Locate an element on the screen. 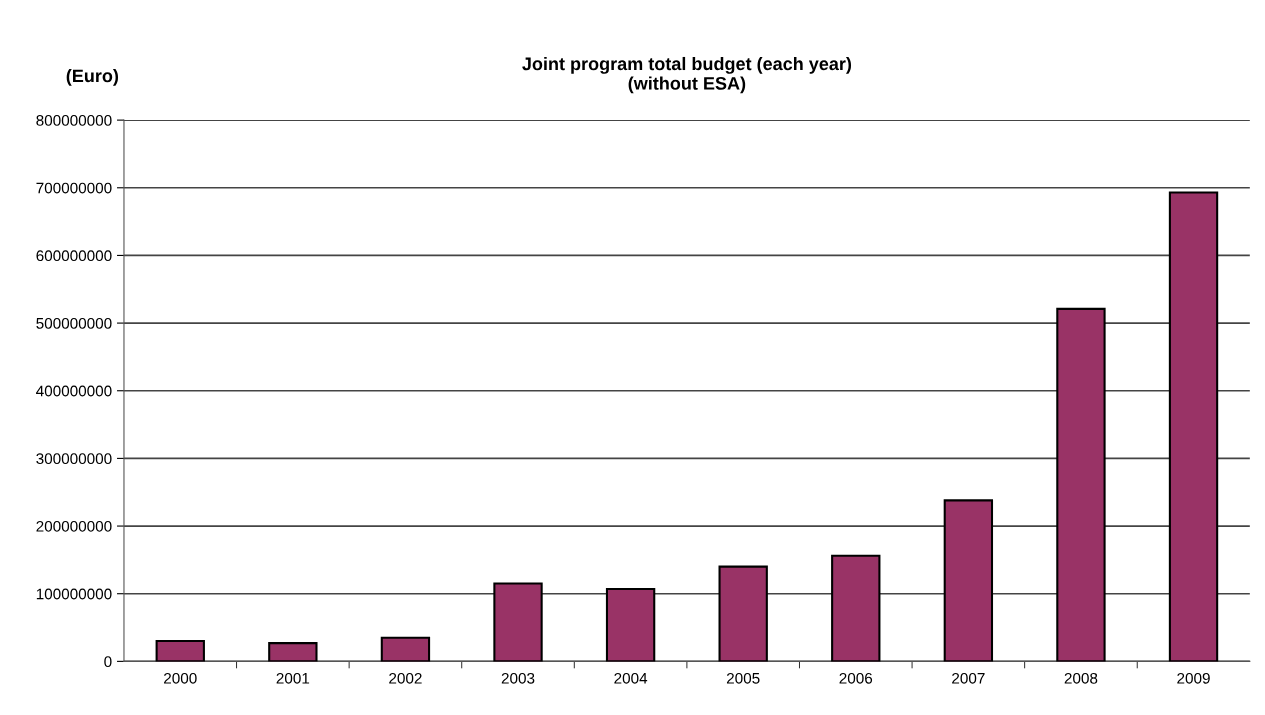 The width and height of the screenshot is (1265, 715). y-tick-label: 800000000 is located at coordinates (74, 120).